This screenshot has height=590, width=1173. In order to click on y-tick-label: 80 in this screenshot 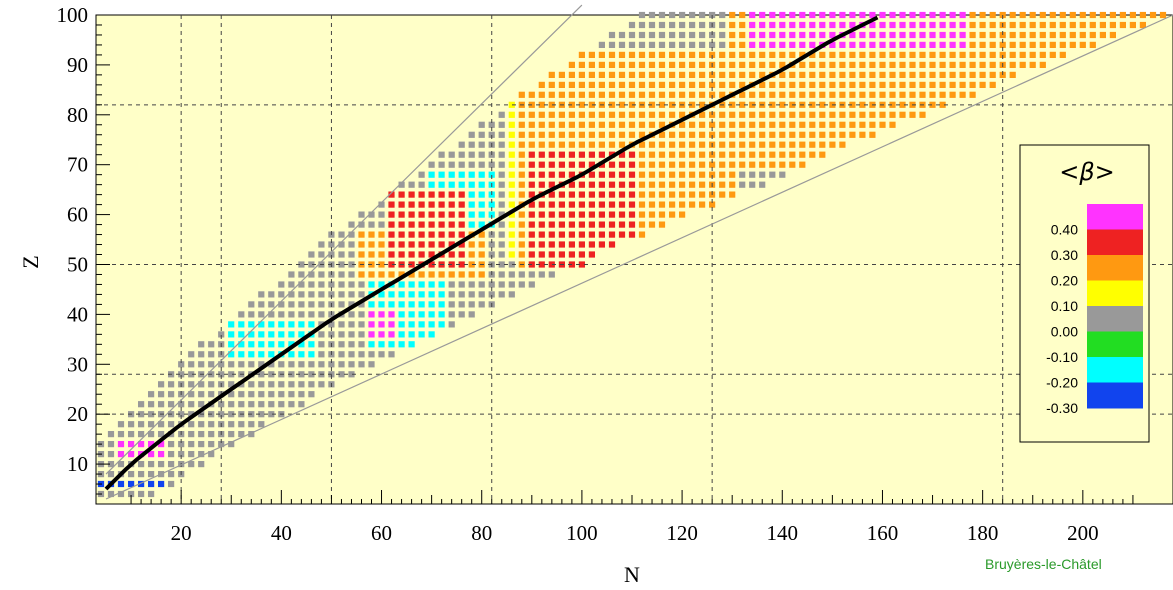, I will do `click(77, 115)`.